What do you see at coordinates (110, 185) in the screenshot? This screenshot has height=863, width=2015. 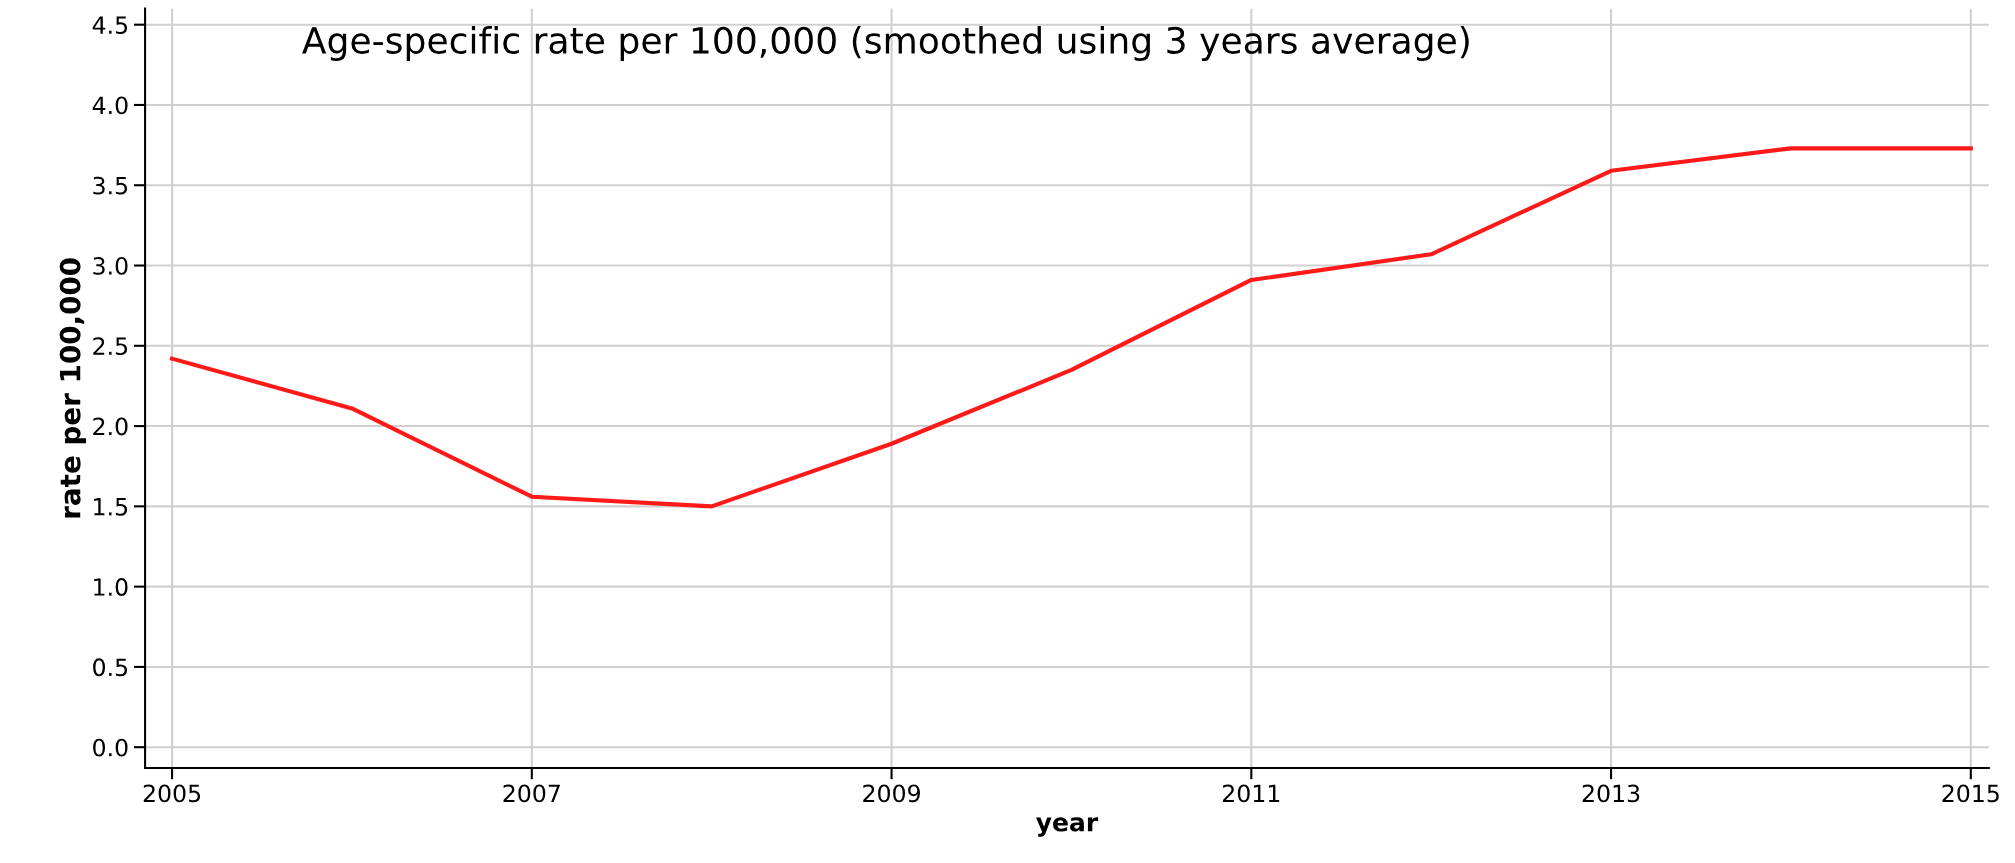 I see `y-tick-label: 3.5` at bounding box center [110, 185].